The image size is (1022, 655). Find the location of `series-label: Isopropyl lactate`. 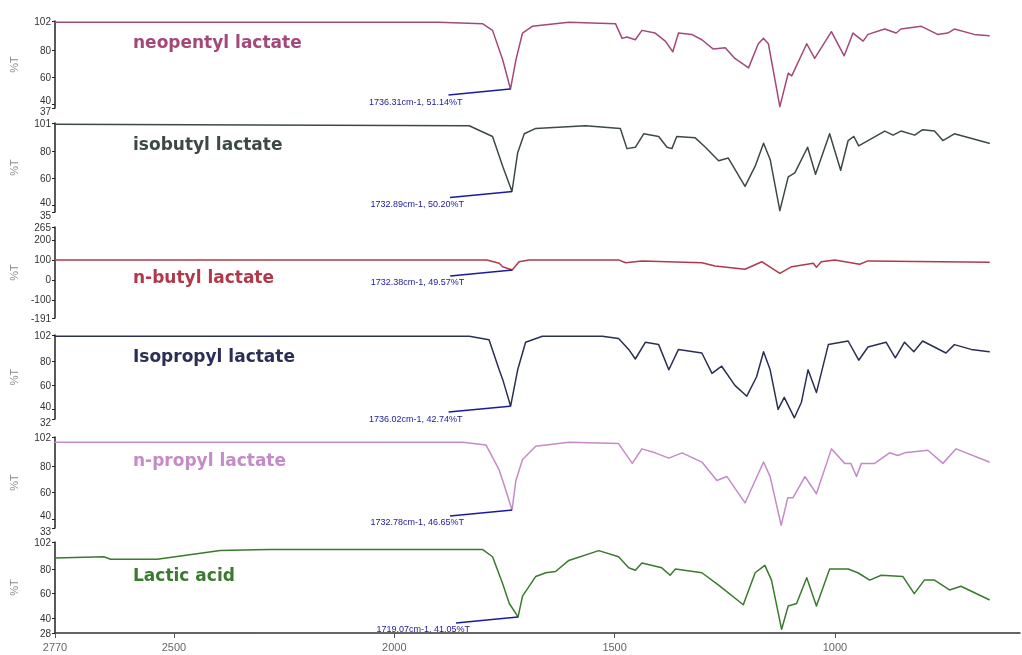

series-label: Isopropyl lactate is located at coordinates (214, 355).